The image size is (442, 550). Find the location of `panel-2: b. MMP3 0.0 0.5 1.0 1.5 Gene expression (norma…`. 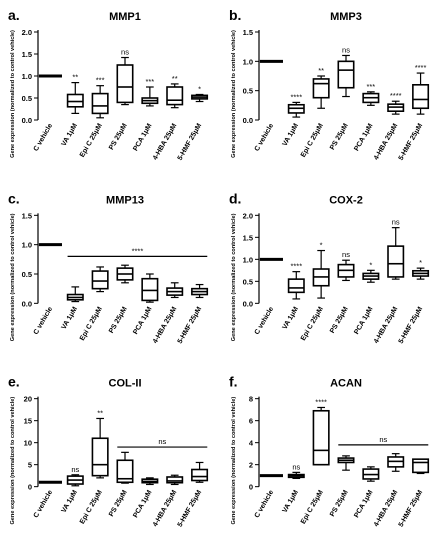

panel-2: b. MMP3 0.0 0.5 1.0 1.5 Gene expression (norma… is located at coordinates (329, 84).